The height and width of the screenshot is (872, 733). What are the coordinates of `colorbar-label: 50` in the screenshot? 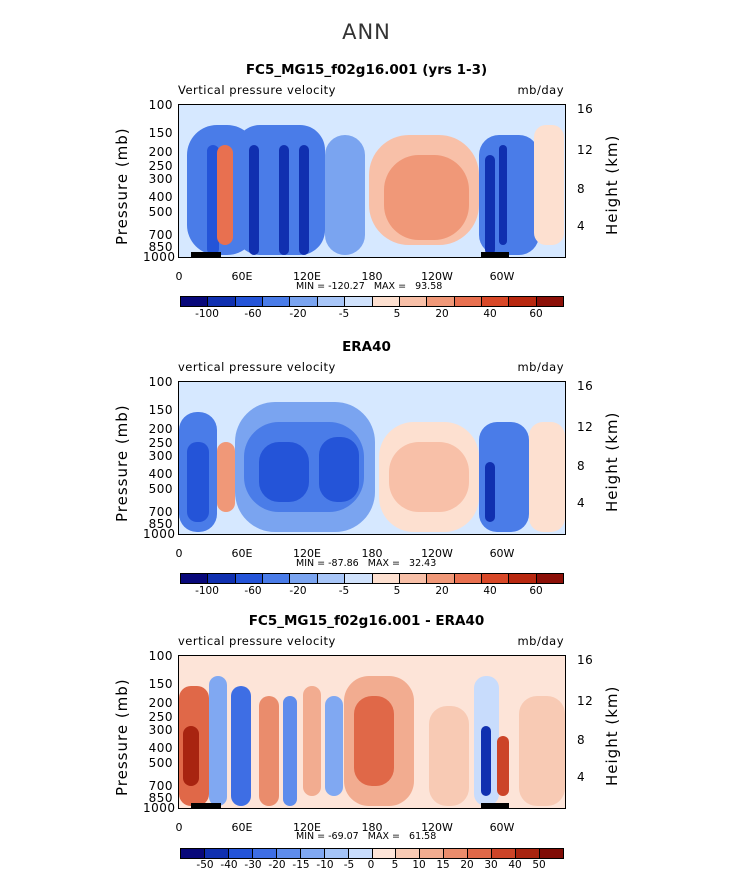 It's located at (539, 865).